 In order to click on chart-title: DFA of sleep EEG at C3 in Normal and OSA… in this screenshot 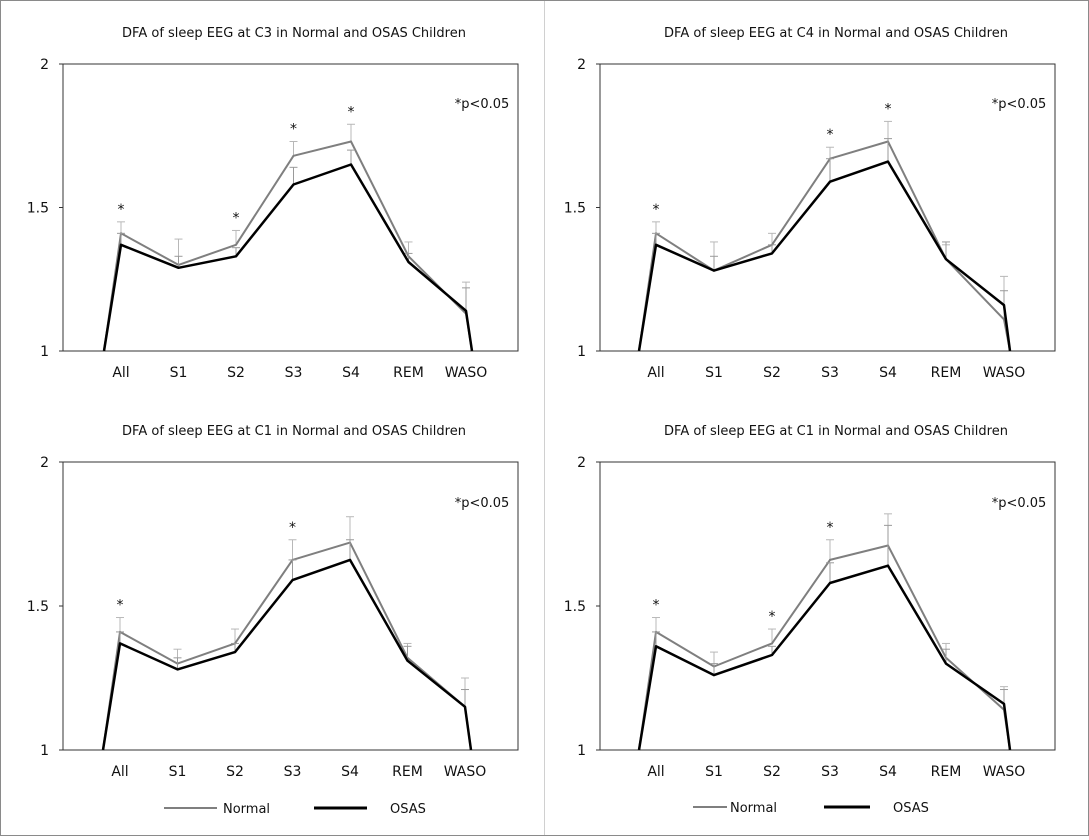, I will do `click(294, 33)`.